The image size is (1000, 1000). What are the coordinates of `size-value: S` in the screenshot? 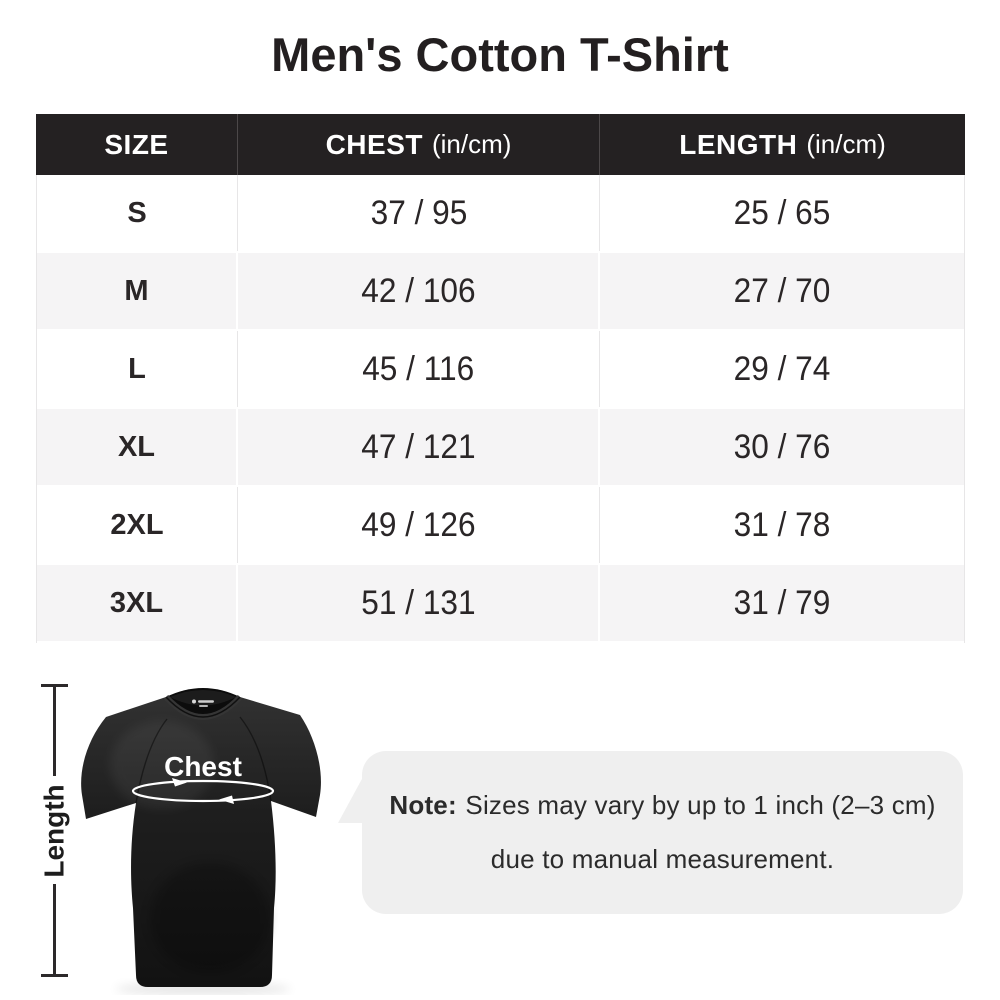 It's located at (137, 212).